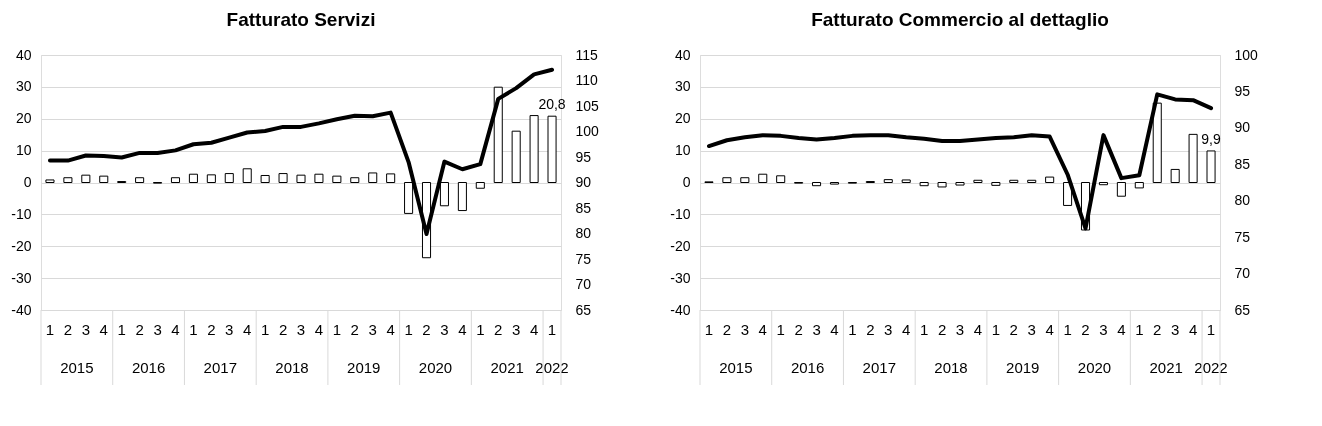 The height and width of the screenshot is (426, 1322). I want to click on y-tick-label: 40, so click(682, 54).